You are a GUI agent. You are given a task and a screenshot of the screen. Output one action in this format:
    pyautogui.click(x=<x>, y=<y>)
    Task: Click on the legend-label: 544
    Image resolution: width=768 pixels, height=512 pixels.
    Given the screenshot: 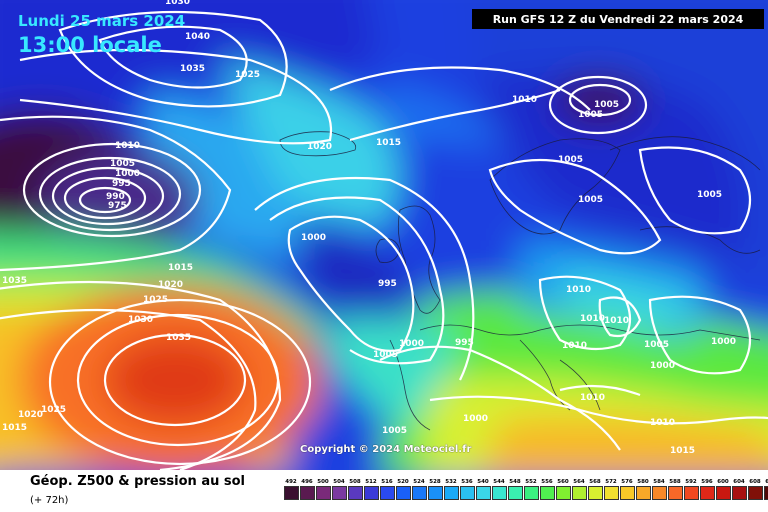 What is the action you would take?
    pyautogui.click(x=499, y=482)
    